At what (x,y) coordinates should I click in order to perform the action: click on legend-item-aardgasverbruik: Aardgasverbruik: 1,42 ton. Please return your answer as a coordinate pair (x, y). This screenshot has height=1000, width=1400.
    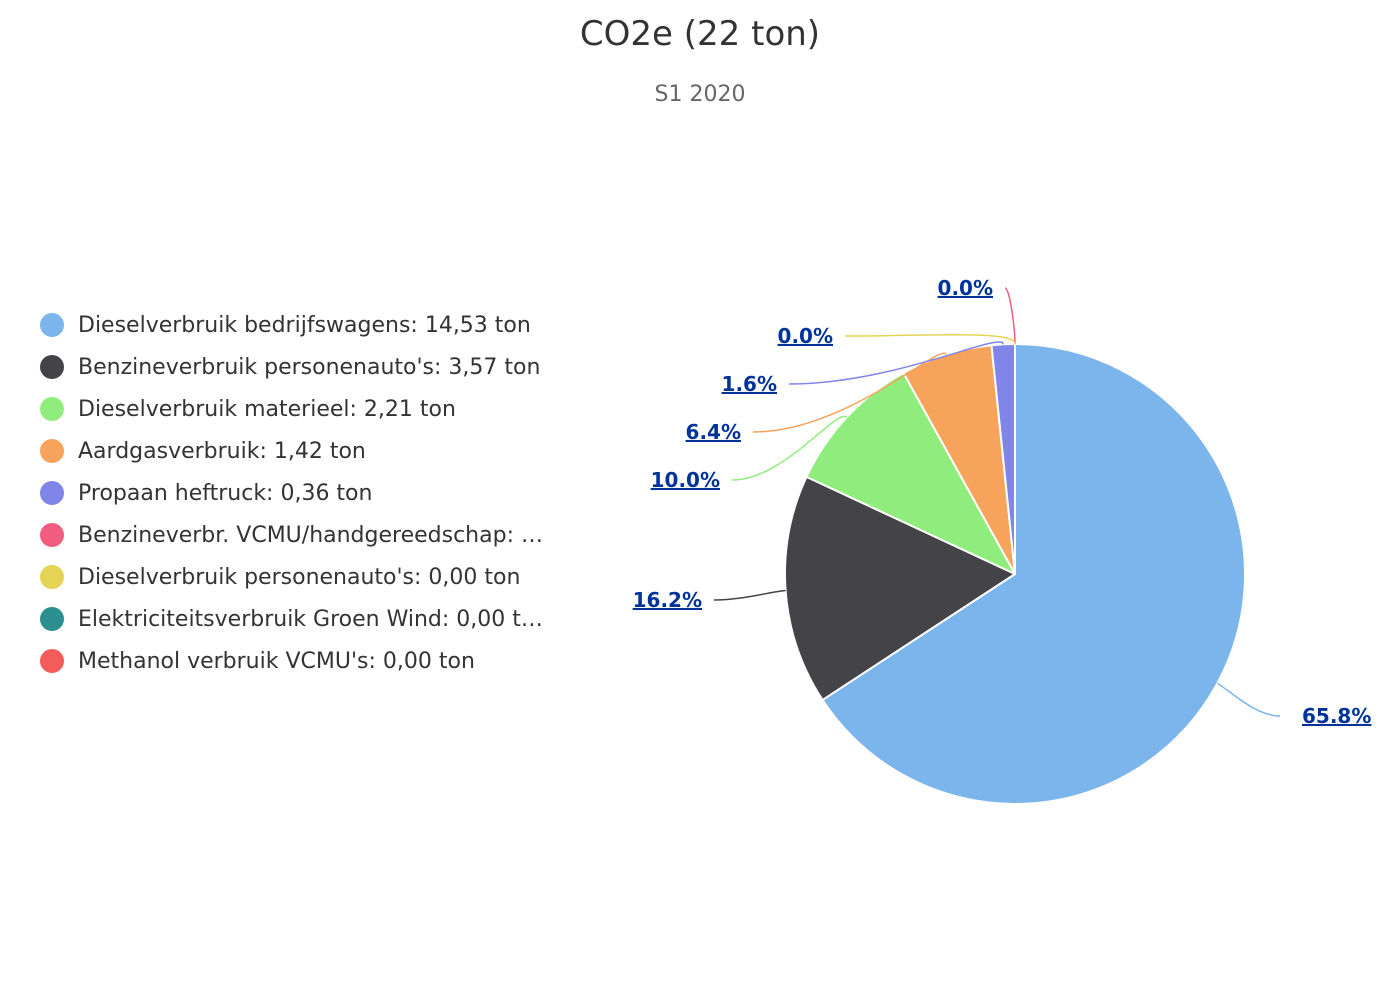
    Looking at the image, I should click on (320, 451).